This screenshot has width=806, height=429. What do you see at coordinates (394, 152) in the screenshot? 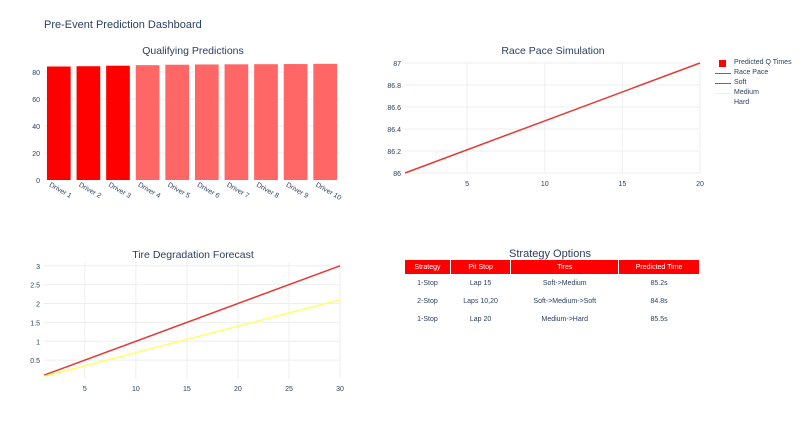
I see `y-tick-label: 86.2` at bounding box center [394, 152].